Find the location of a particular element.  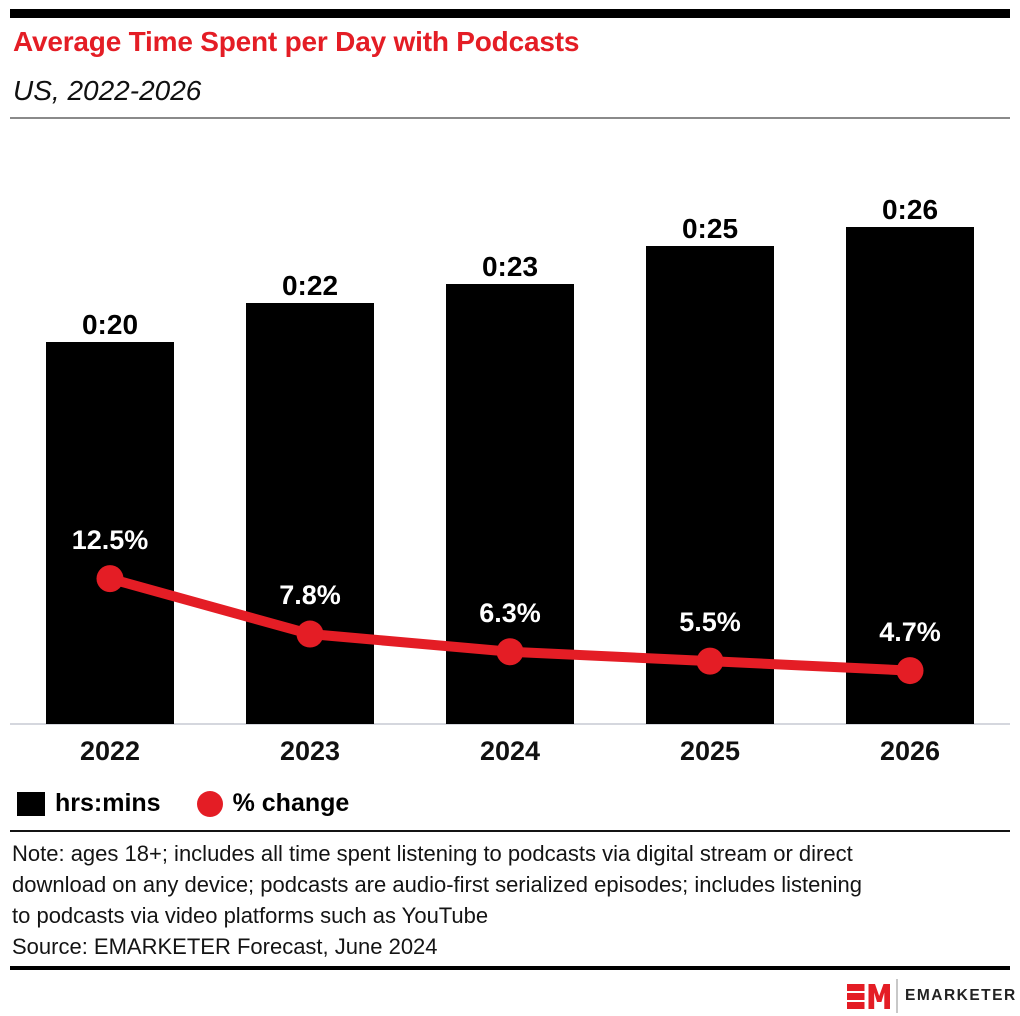

line-value-label-2022: 12.5% is located at coordinates (110, 539).